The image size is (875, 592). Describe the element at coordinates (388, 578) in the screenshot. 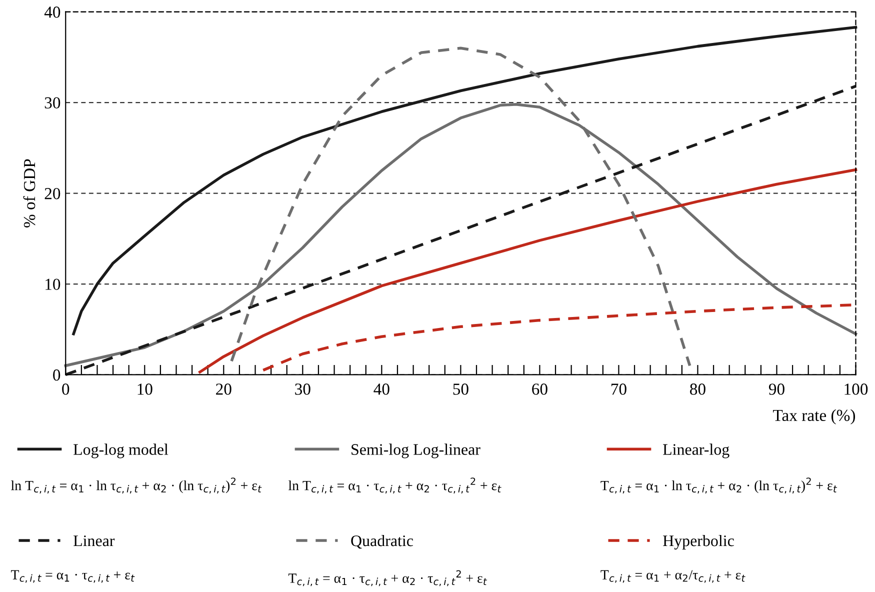

I see `text: T$_{c,i,t}$ = α$_{1}$ · τ$_{c,i,t}$ + α$_{2}$ · τ$_{c,i,t}$$^{2}$ + ε$_{t}$` at that location.